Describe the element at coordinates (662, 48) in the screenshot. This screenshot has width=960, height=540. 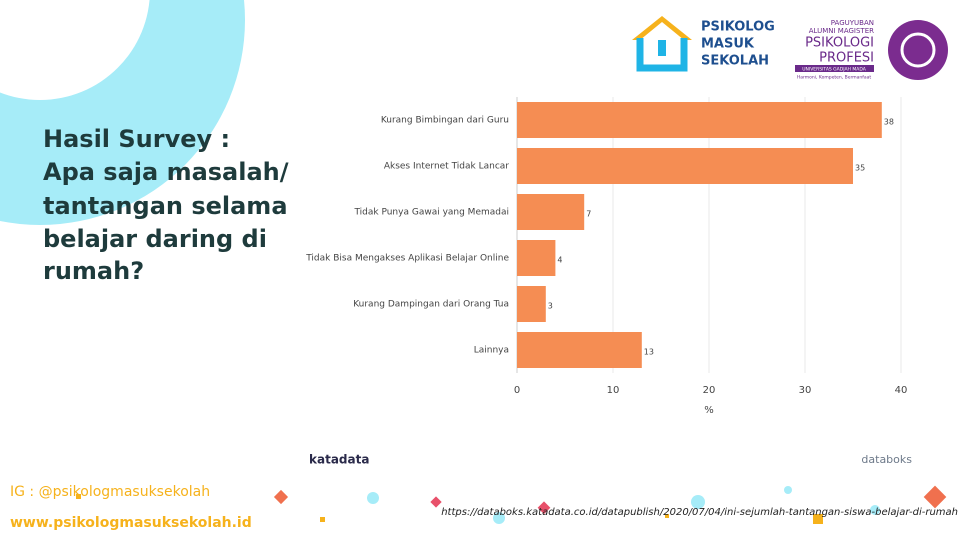
I see `house-door` at that location.